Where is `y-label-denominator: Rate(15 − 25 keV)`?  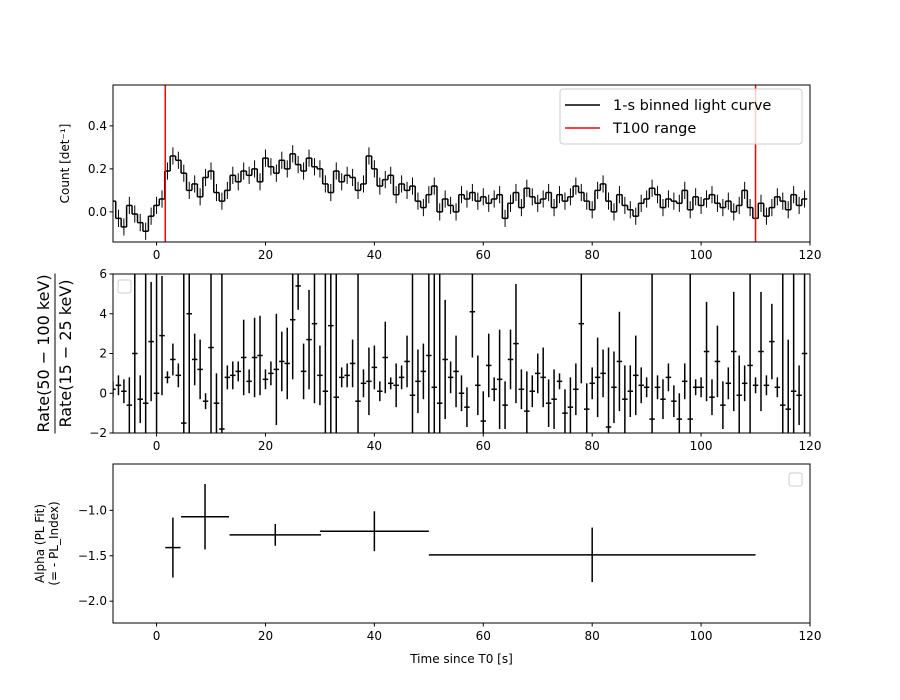
y-label-denominator: Rate(15 − 25 keV) is located at coordinates (65, 353).